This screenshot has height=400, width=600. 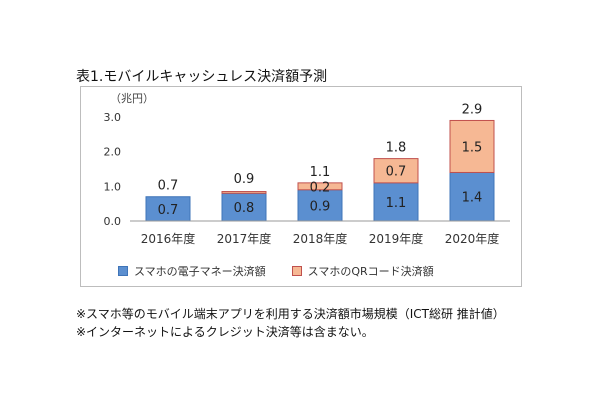 What do you see at coordinates (168, 186) in the screenshot?
I see `total-label-0: 0.7` at bounding box center [168, 186].